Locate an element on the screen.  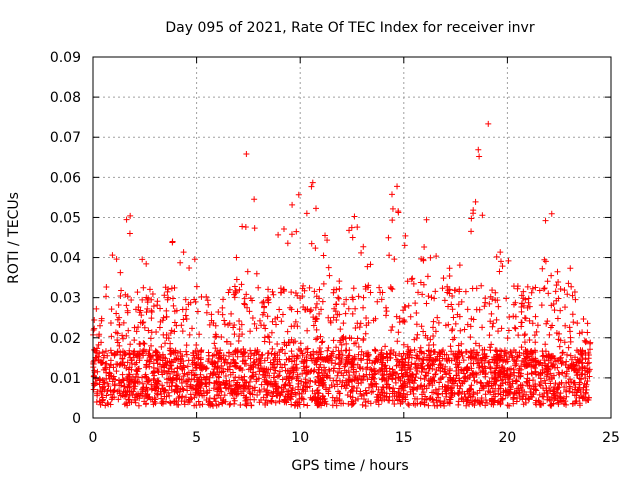
x-tick-labels: 0 5 10 15 20 25 is located at coordinates (354, 438).